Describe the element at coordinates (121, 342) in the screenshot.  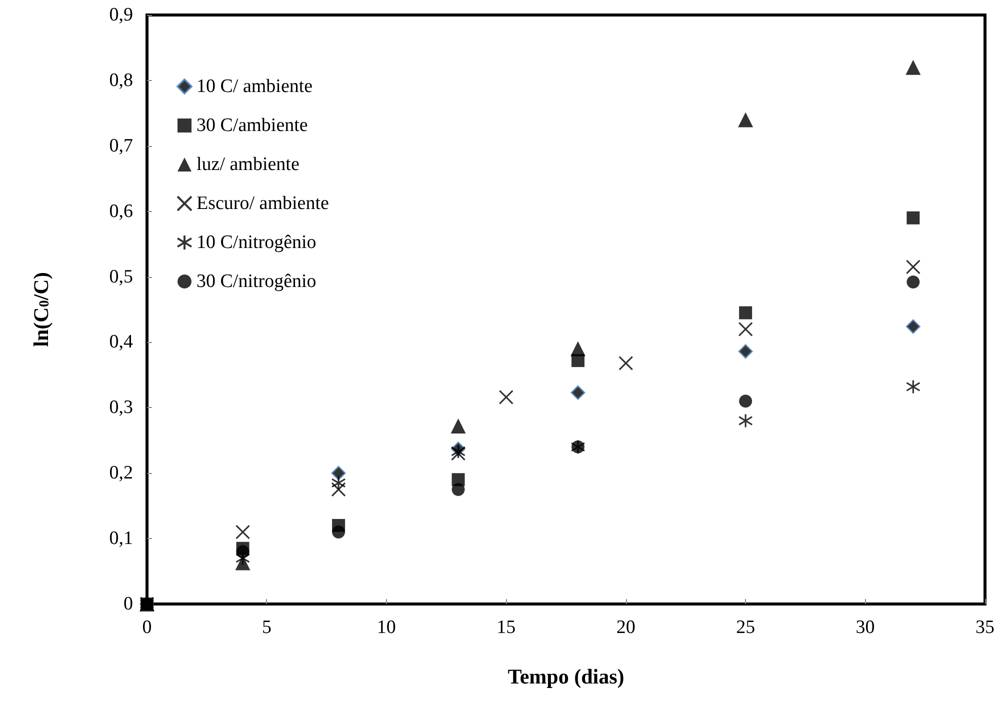
I see `y-tick-label: 0,4` at that location.